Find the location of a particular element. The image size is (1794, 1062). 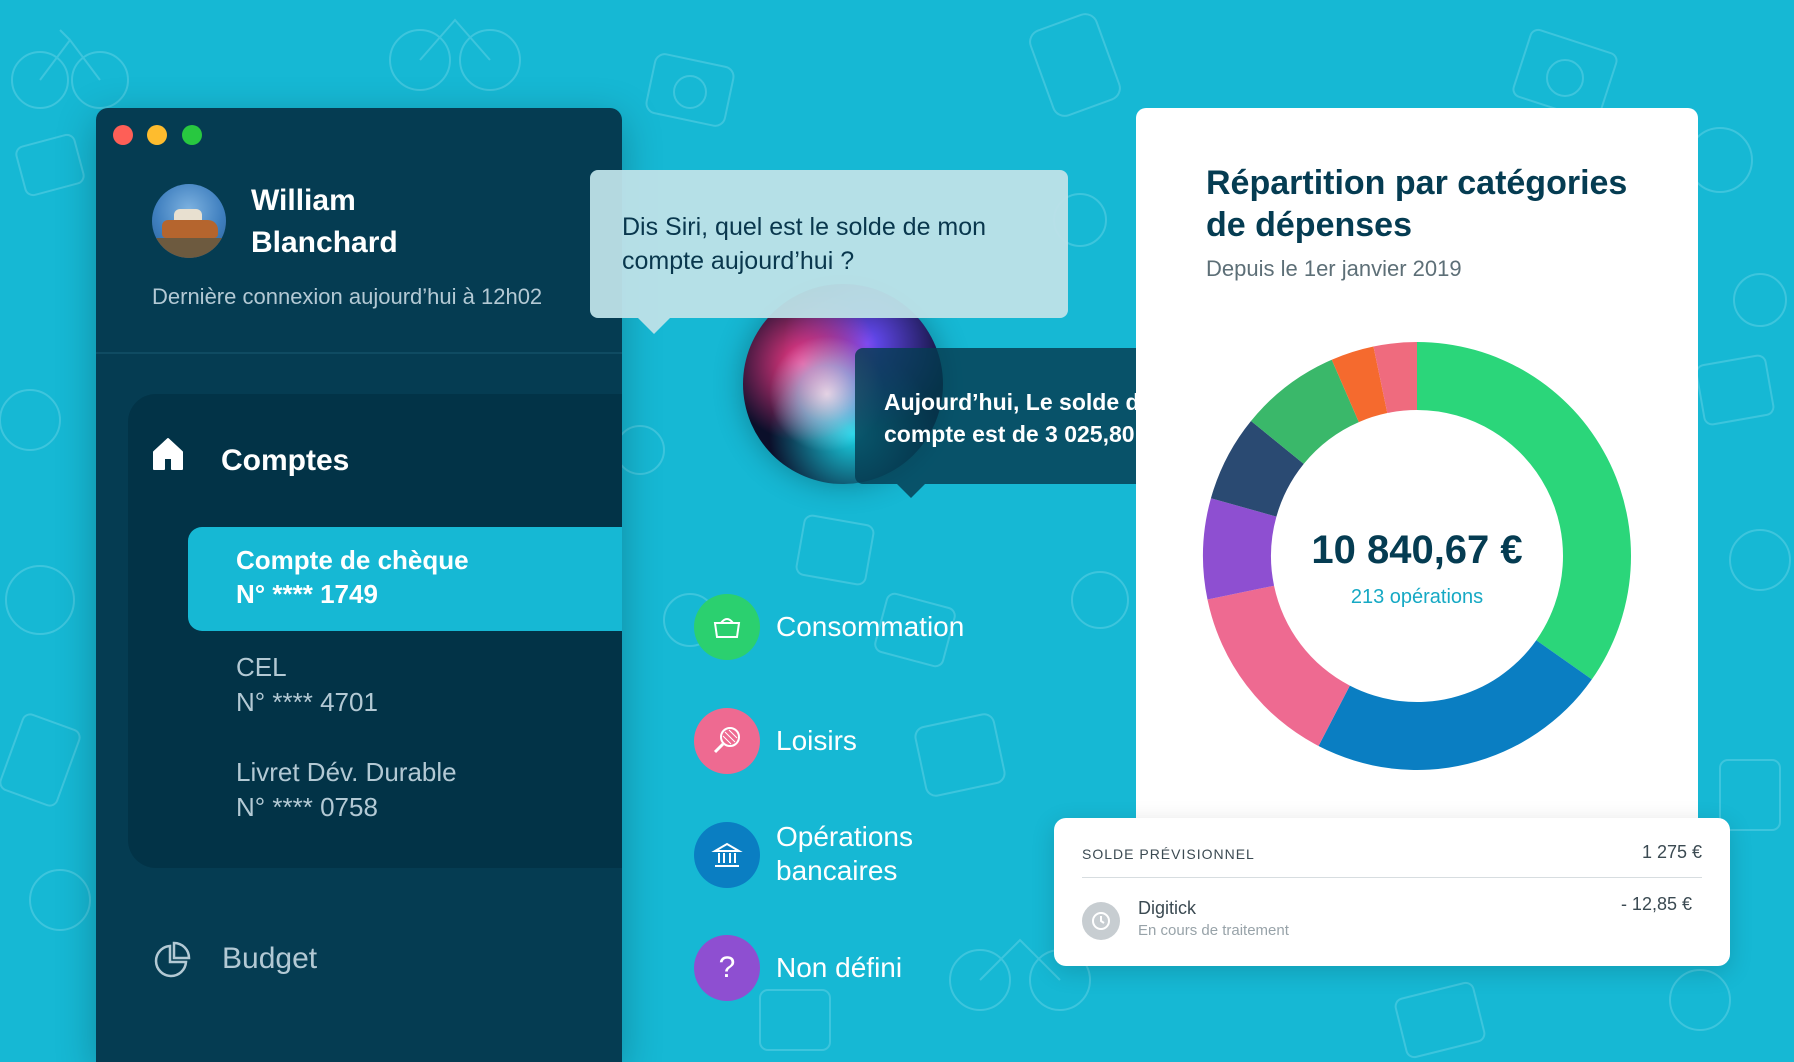

basket-icon is located at coordinates (727, 627).